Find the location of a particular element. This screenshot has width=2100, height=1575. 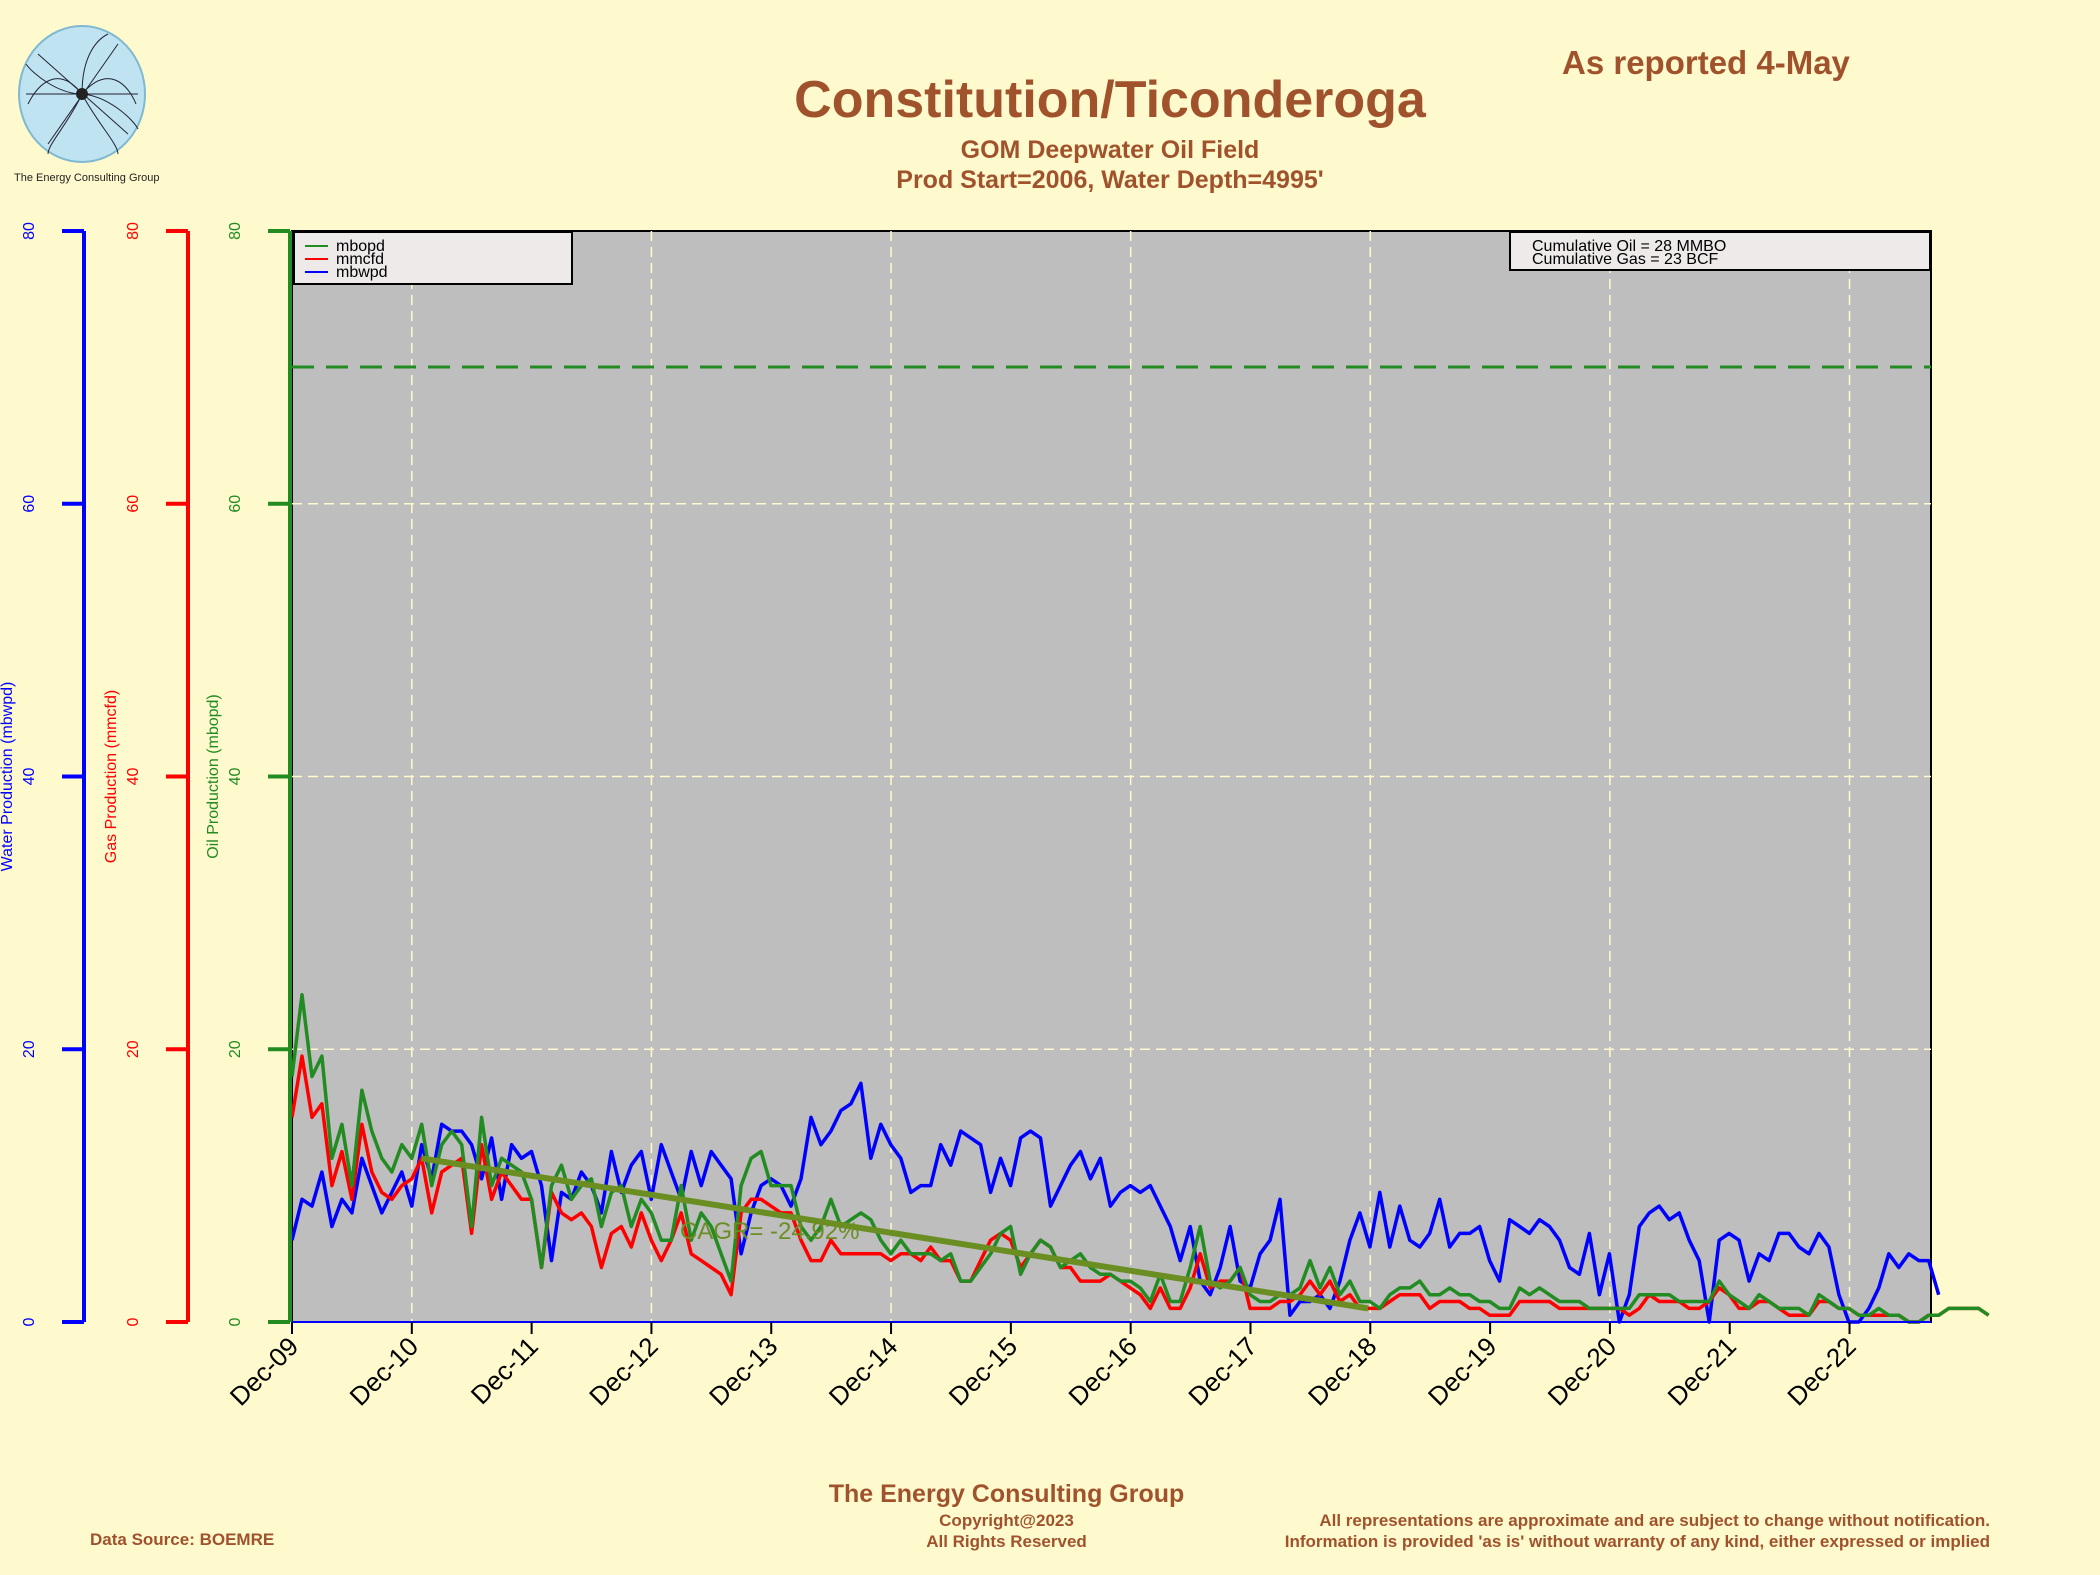

trend-layer: CAGR= -24.92% is located at coordinates (894, 1233).